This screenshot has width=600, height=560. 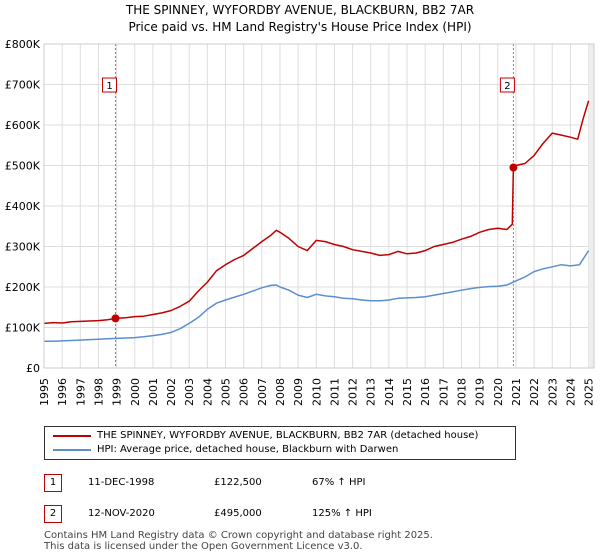 What do you see at coordinates (153, 392) in the screenshot?
I see `x-tick-label: 2001` at bounding box center [153, 392].